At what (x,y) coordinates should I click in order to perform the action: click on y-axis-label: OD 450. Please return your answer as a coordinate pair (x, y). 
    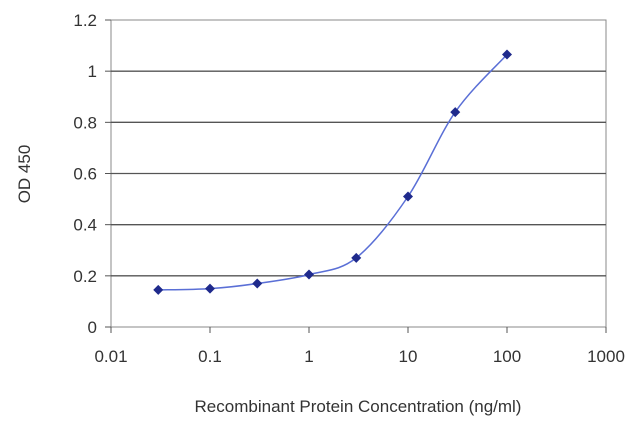
    Looking at the image, I should click on (24, 174).